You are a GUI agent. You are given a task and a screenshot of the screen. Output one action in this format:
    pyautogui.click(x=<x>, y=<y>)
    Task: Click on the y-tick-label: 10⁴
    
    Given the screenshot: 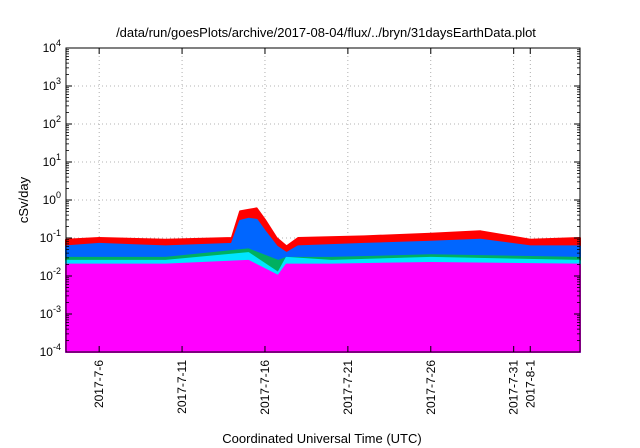 What is the action you would take?
    pyautogui.click(x=52, y=46)
    